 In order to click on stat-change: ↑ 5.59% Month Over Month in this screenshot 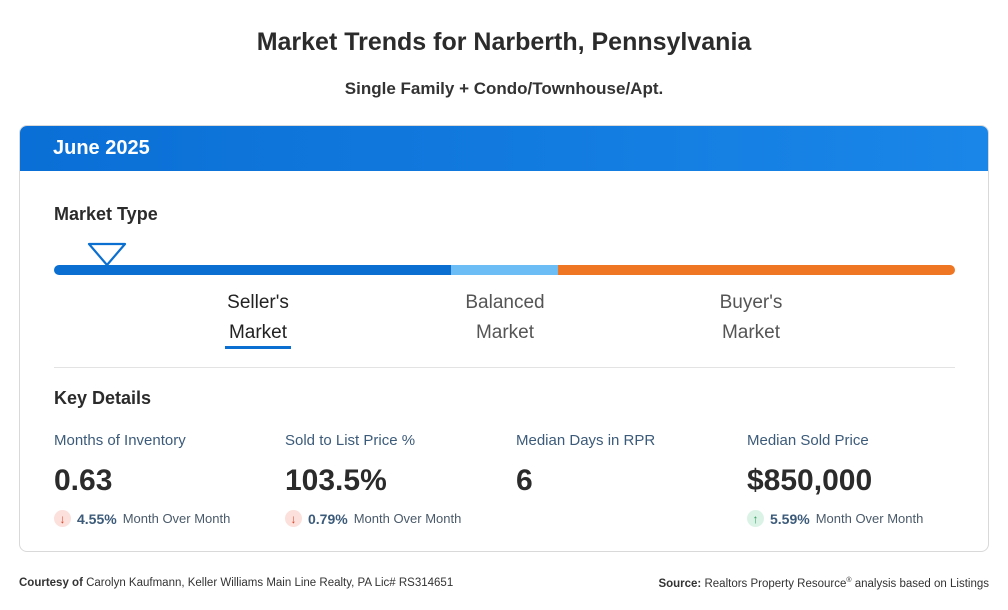, I will do `click(835, 518)`.